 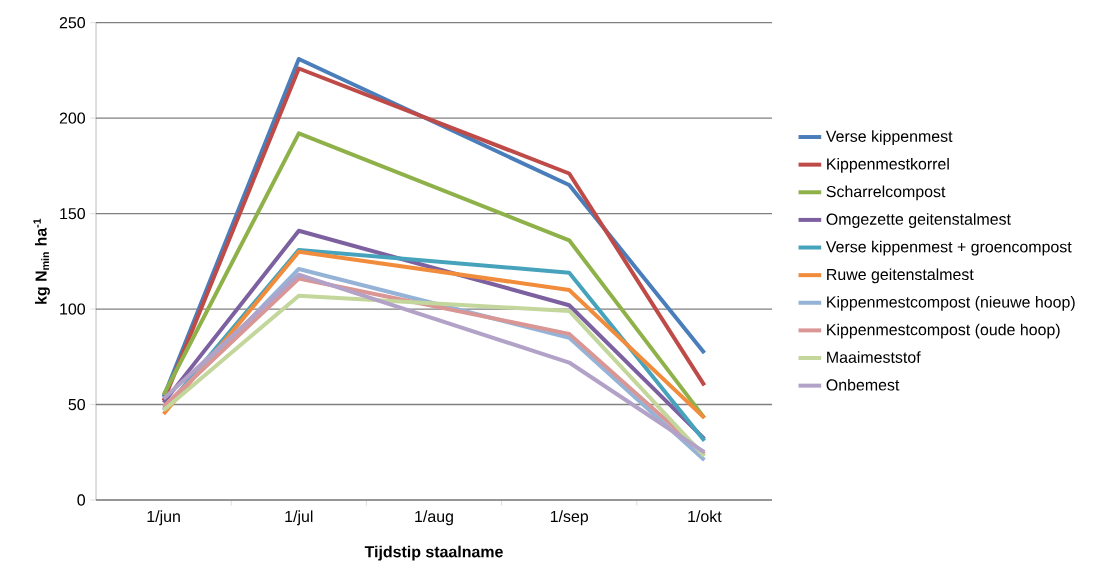 I want to click on x-tick-label: 1/sep, so click(x=569, y=518).